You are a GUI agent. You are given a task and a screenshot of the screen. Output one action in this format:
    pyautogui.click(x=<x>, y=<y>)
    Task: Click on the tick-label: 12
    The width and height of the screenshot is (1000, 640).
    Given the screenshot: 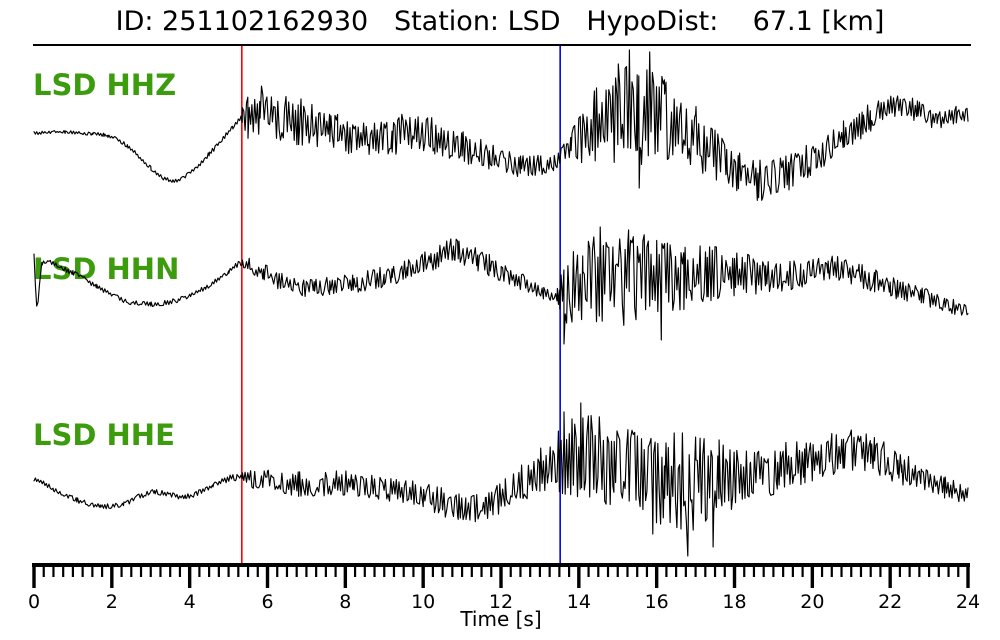 What is the action you would take?
    pyautogui.click(x=501, y=602)
    